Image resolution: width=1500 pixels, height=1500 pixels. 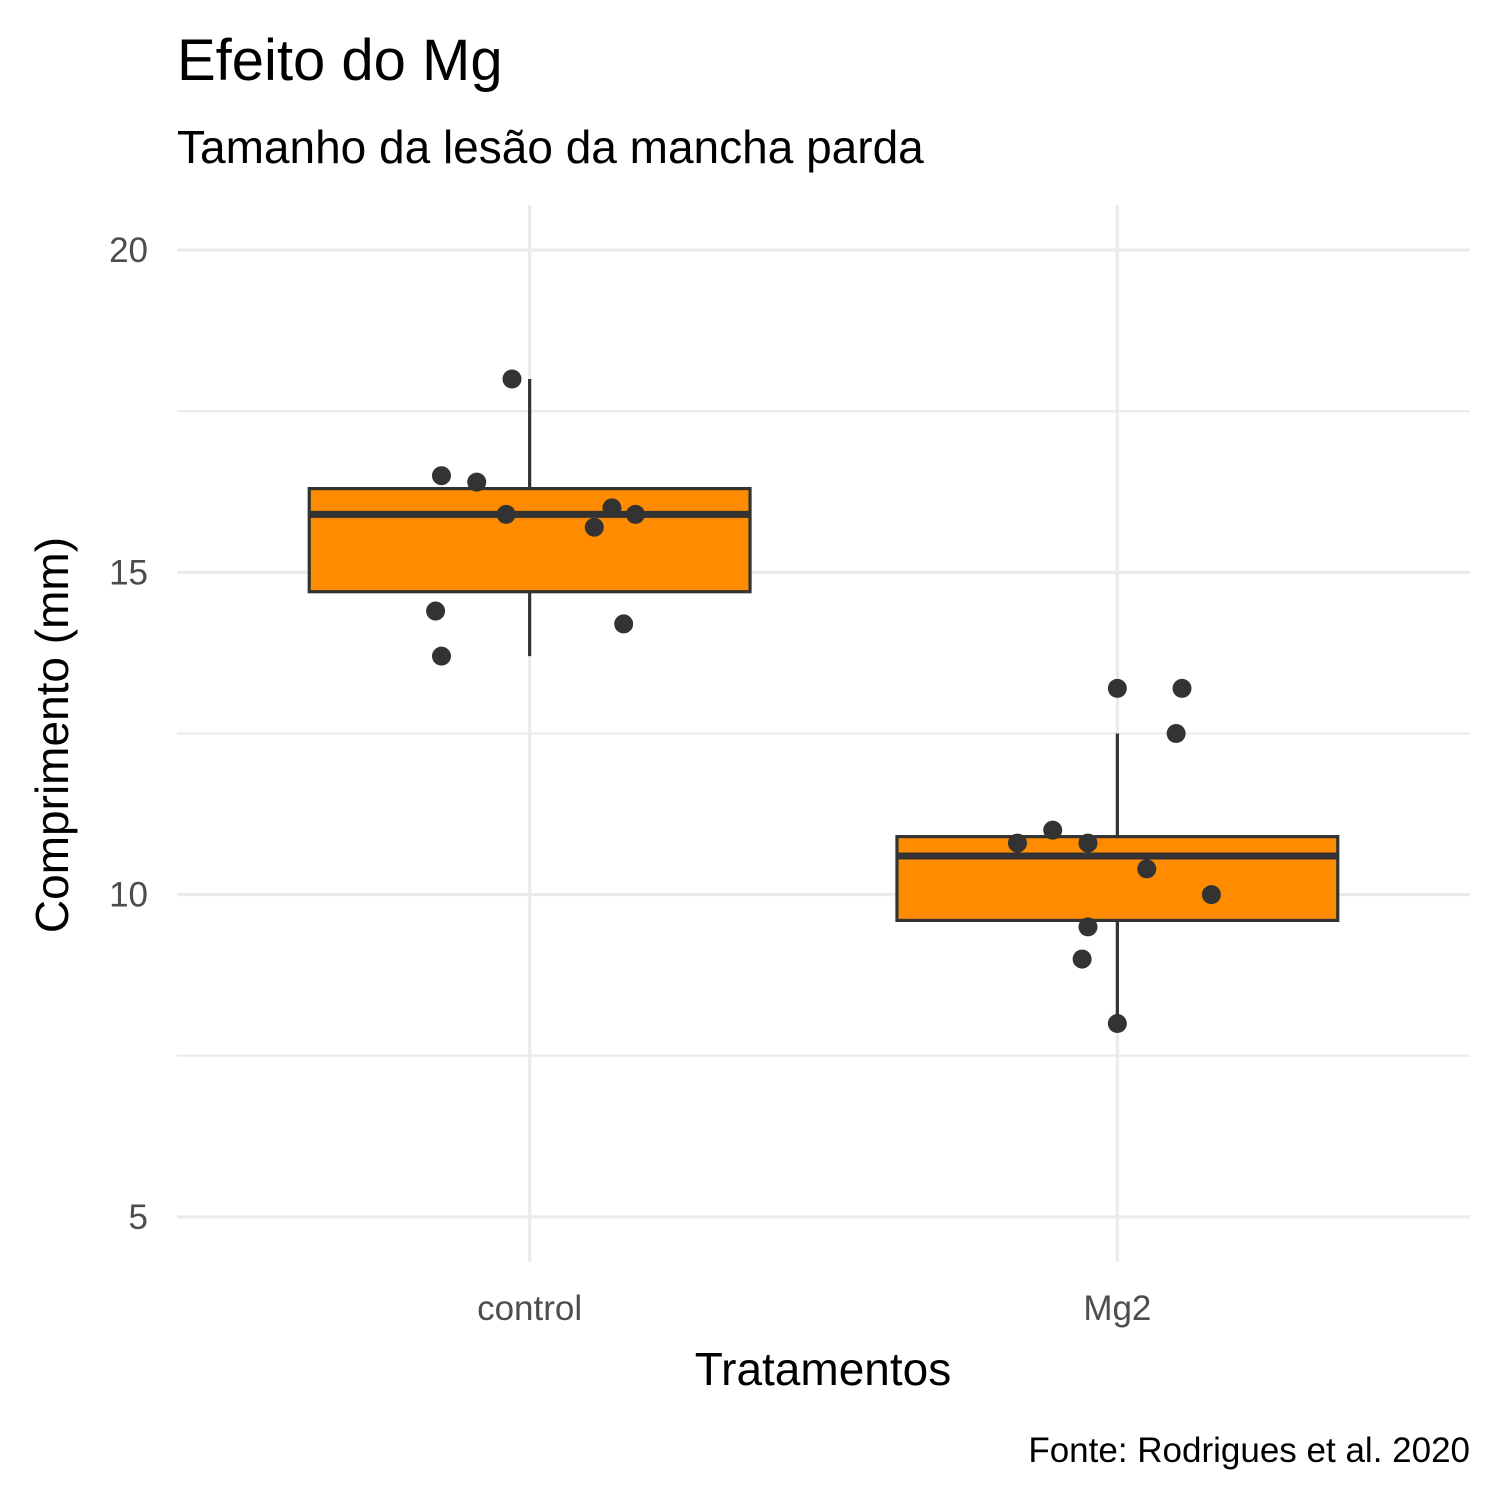 What do you see at coordinates (823, 1369) in the screenshot?
I see `x-axis-title: Tratamentos` at bounding box center [823, 1369].